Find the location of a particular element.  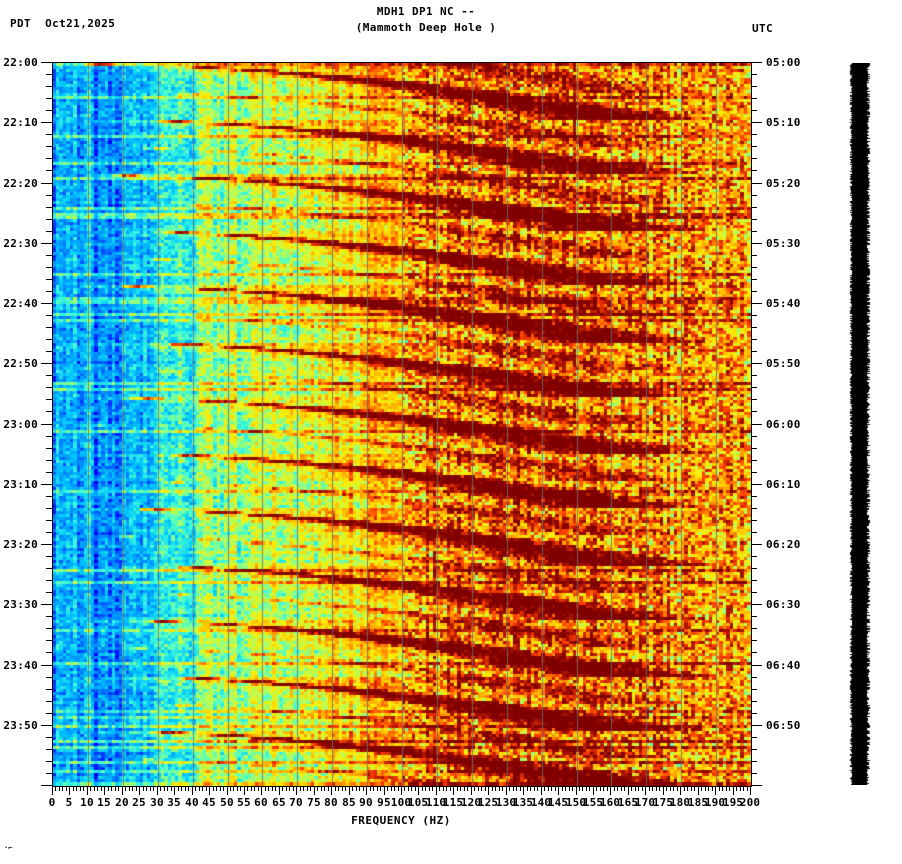

frequency-label-130: 130 is located at coordinates (506, 802).